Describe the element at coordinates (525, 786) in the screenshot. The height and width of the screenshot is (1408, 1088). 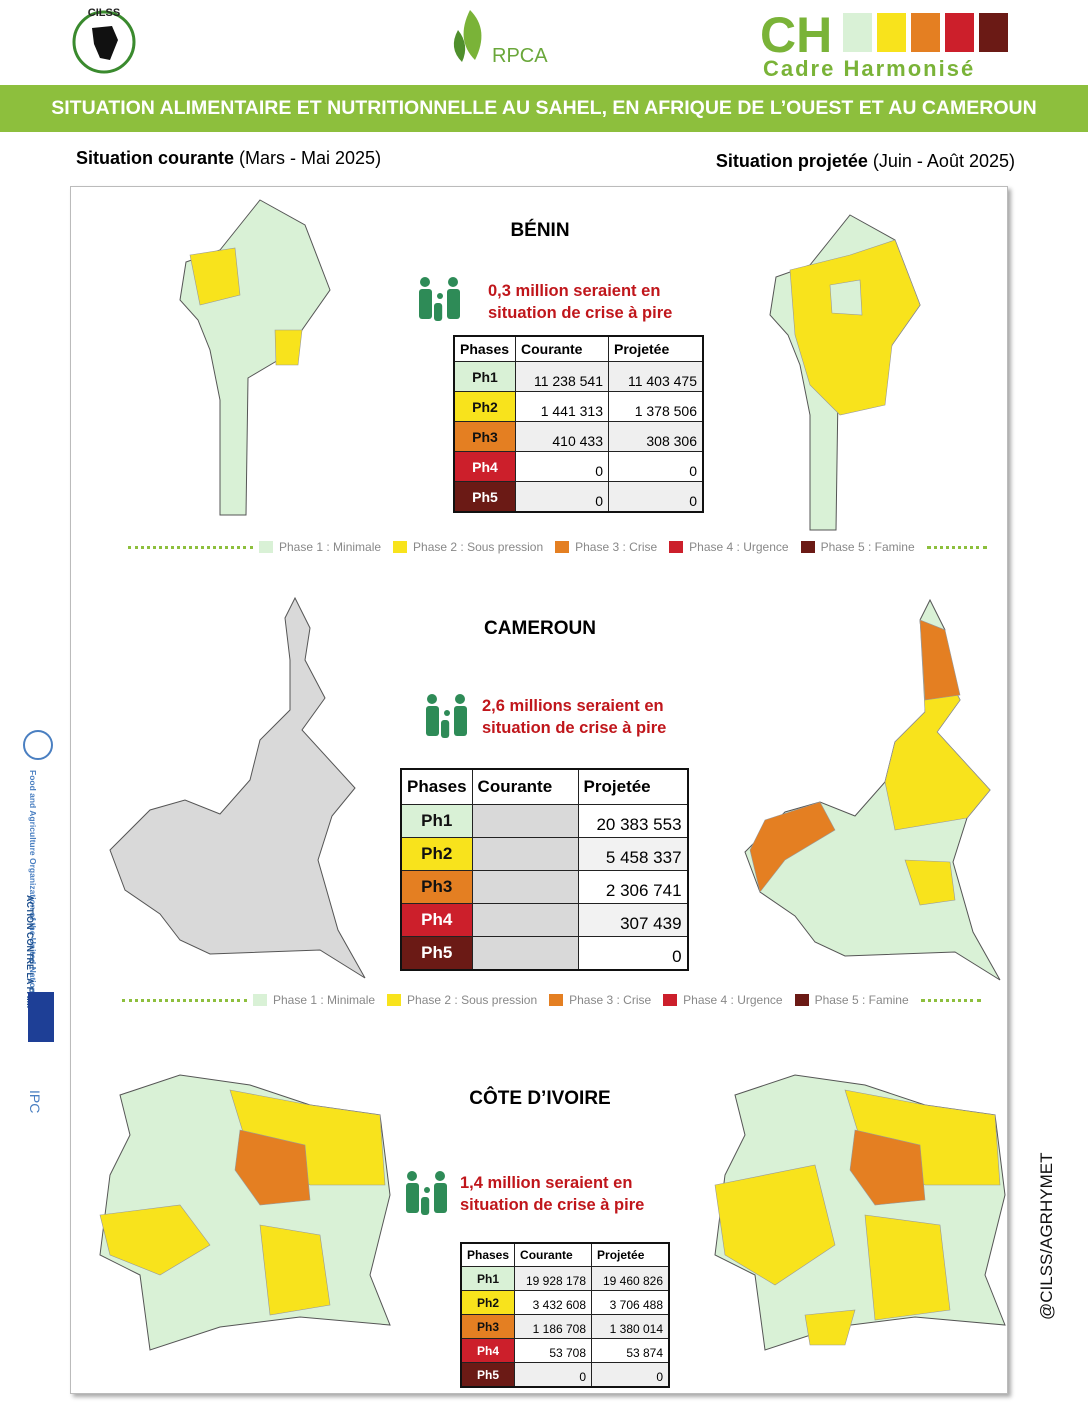
I see `header-cell: Courante` at that location.